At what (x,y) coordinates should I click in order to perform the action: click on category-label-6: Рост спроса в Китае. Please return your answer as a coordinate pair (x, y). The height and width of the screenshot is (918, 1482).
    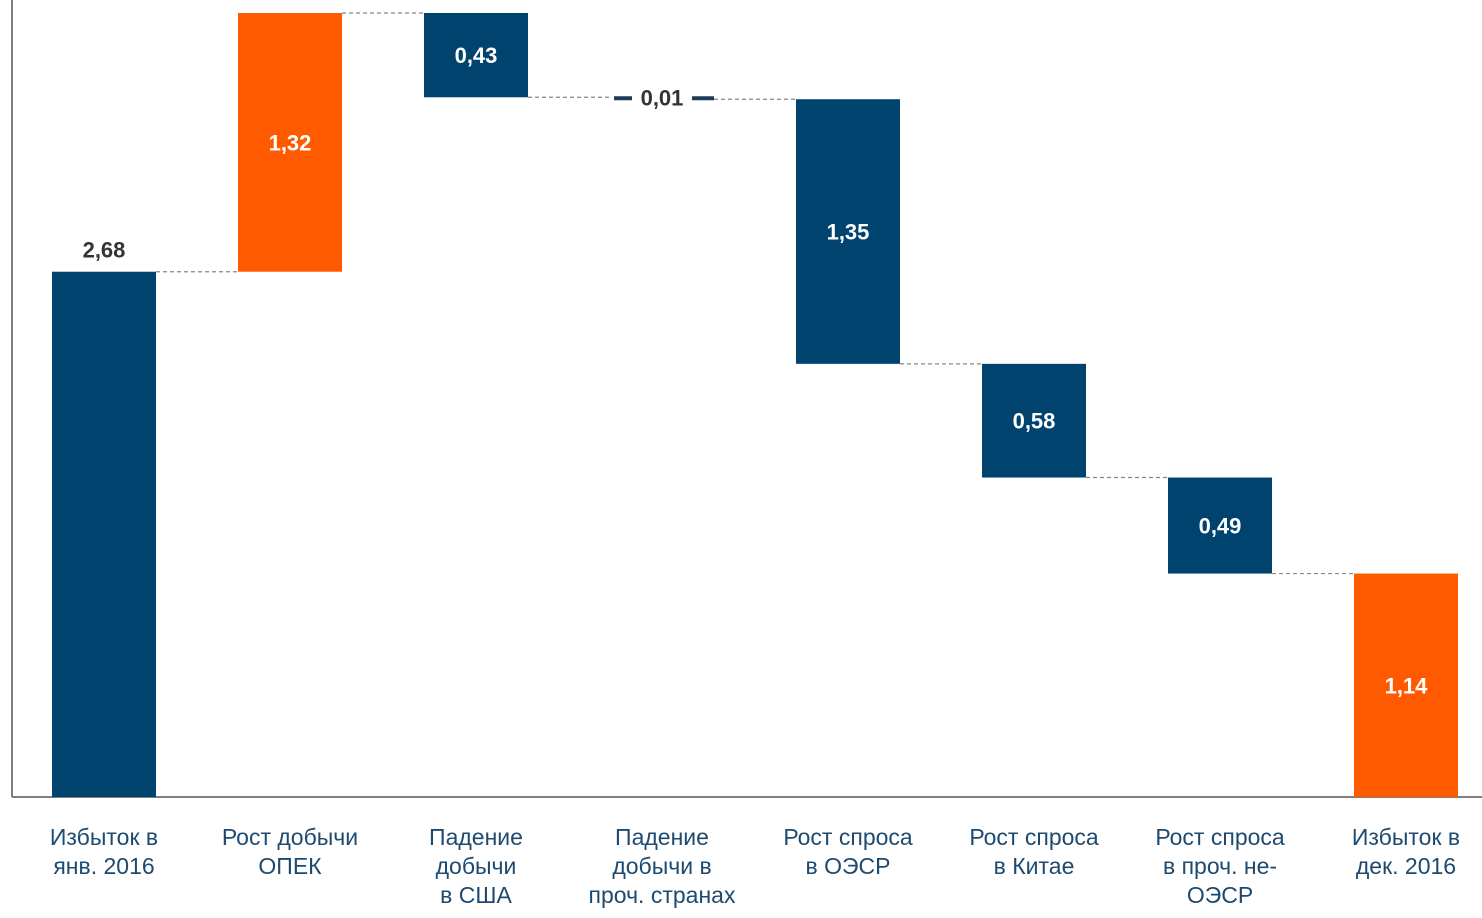
    Looking at the image, I should click on (1034, 852).